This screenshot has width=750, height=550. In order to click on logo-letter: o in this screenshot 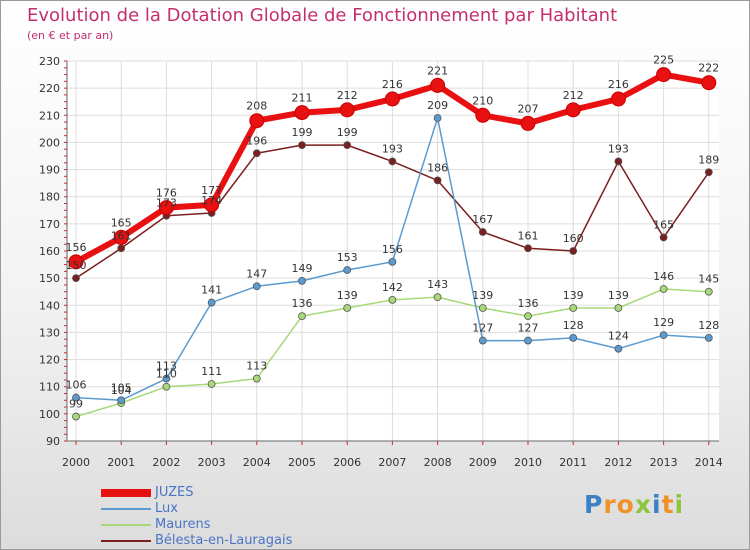, I will do `click(625, 504)`.